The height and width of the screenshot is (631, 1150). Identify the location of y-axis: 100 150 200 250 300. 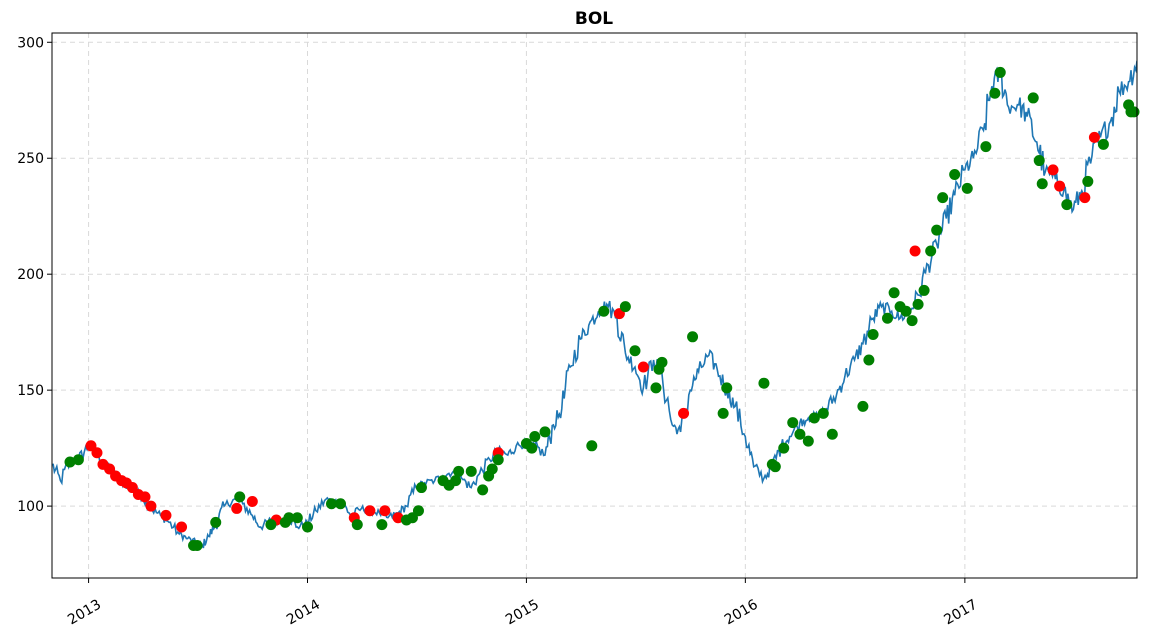
(34, 275).